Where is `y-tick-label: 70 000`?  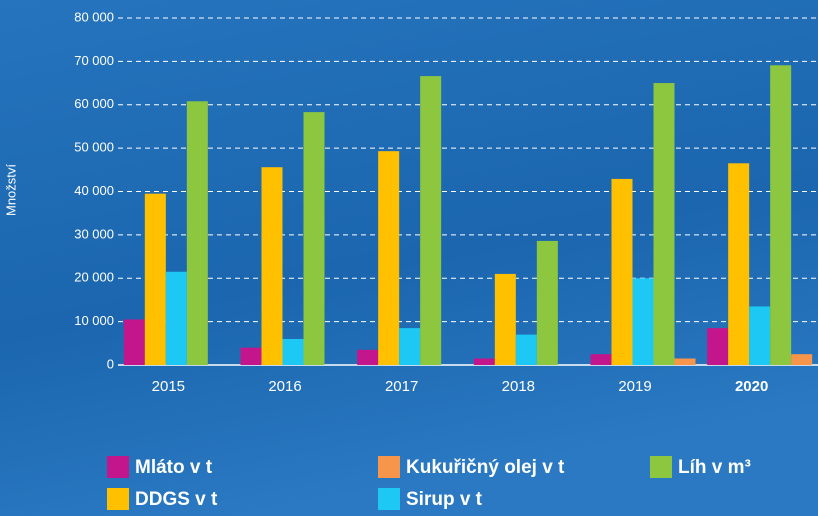 y-tick-label: 70 000 is located at coordinates (94, 60).